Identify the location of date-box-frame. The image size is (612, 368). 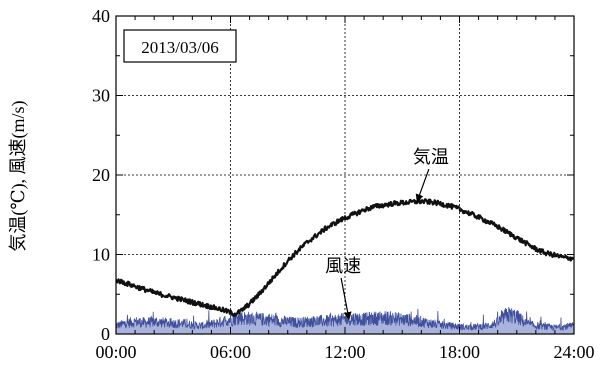
(180, 46).